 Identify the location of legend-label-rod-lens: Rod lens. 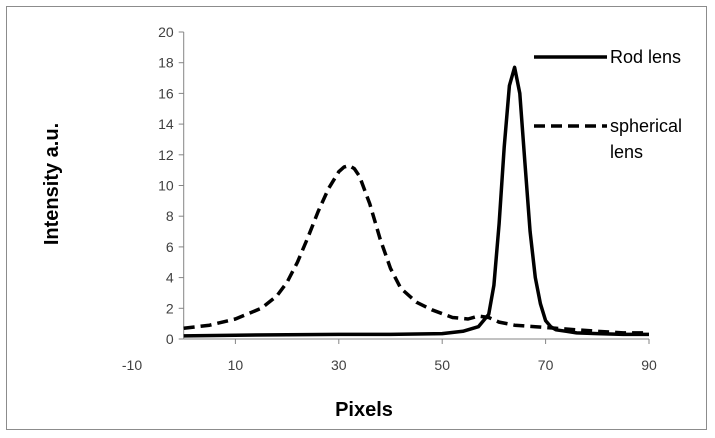
(645, 57).